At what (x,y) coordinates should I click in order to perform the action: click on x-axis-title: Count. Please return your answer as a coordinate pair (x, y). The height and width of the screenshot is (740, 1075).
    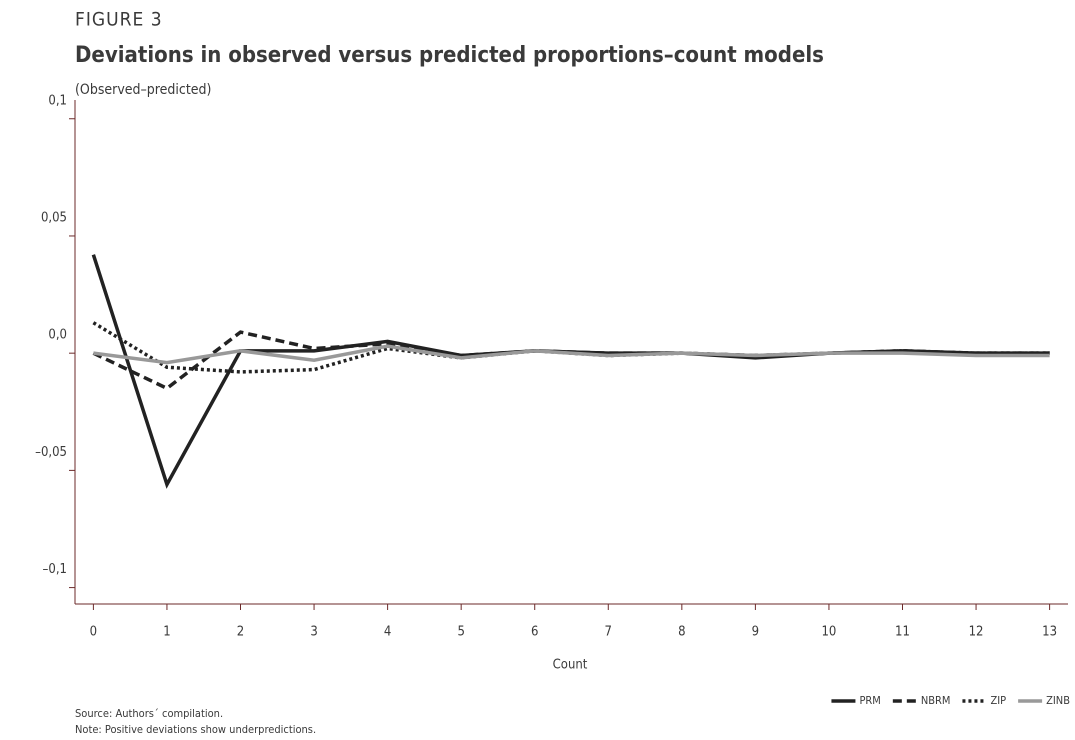
    Looking at the image, I should click on (570, 665).